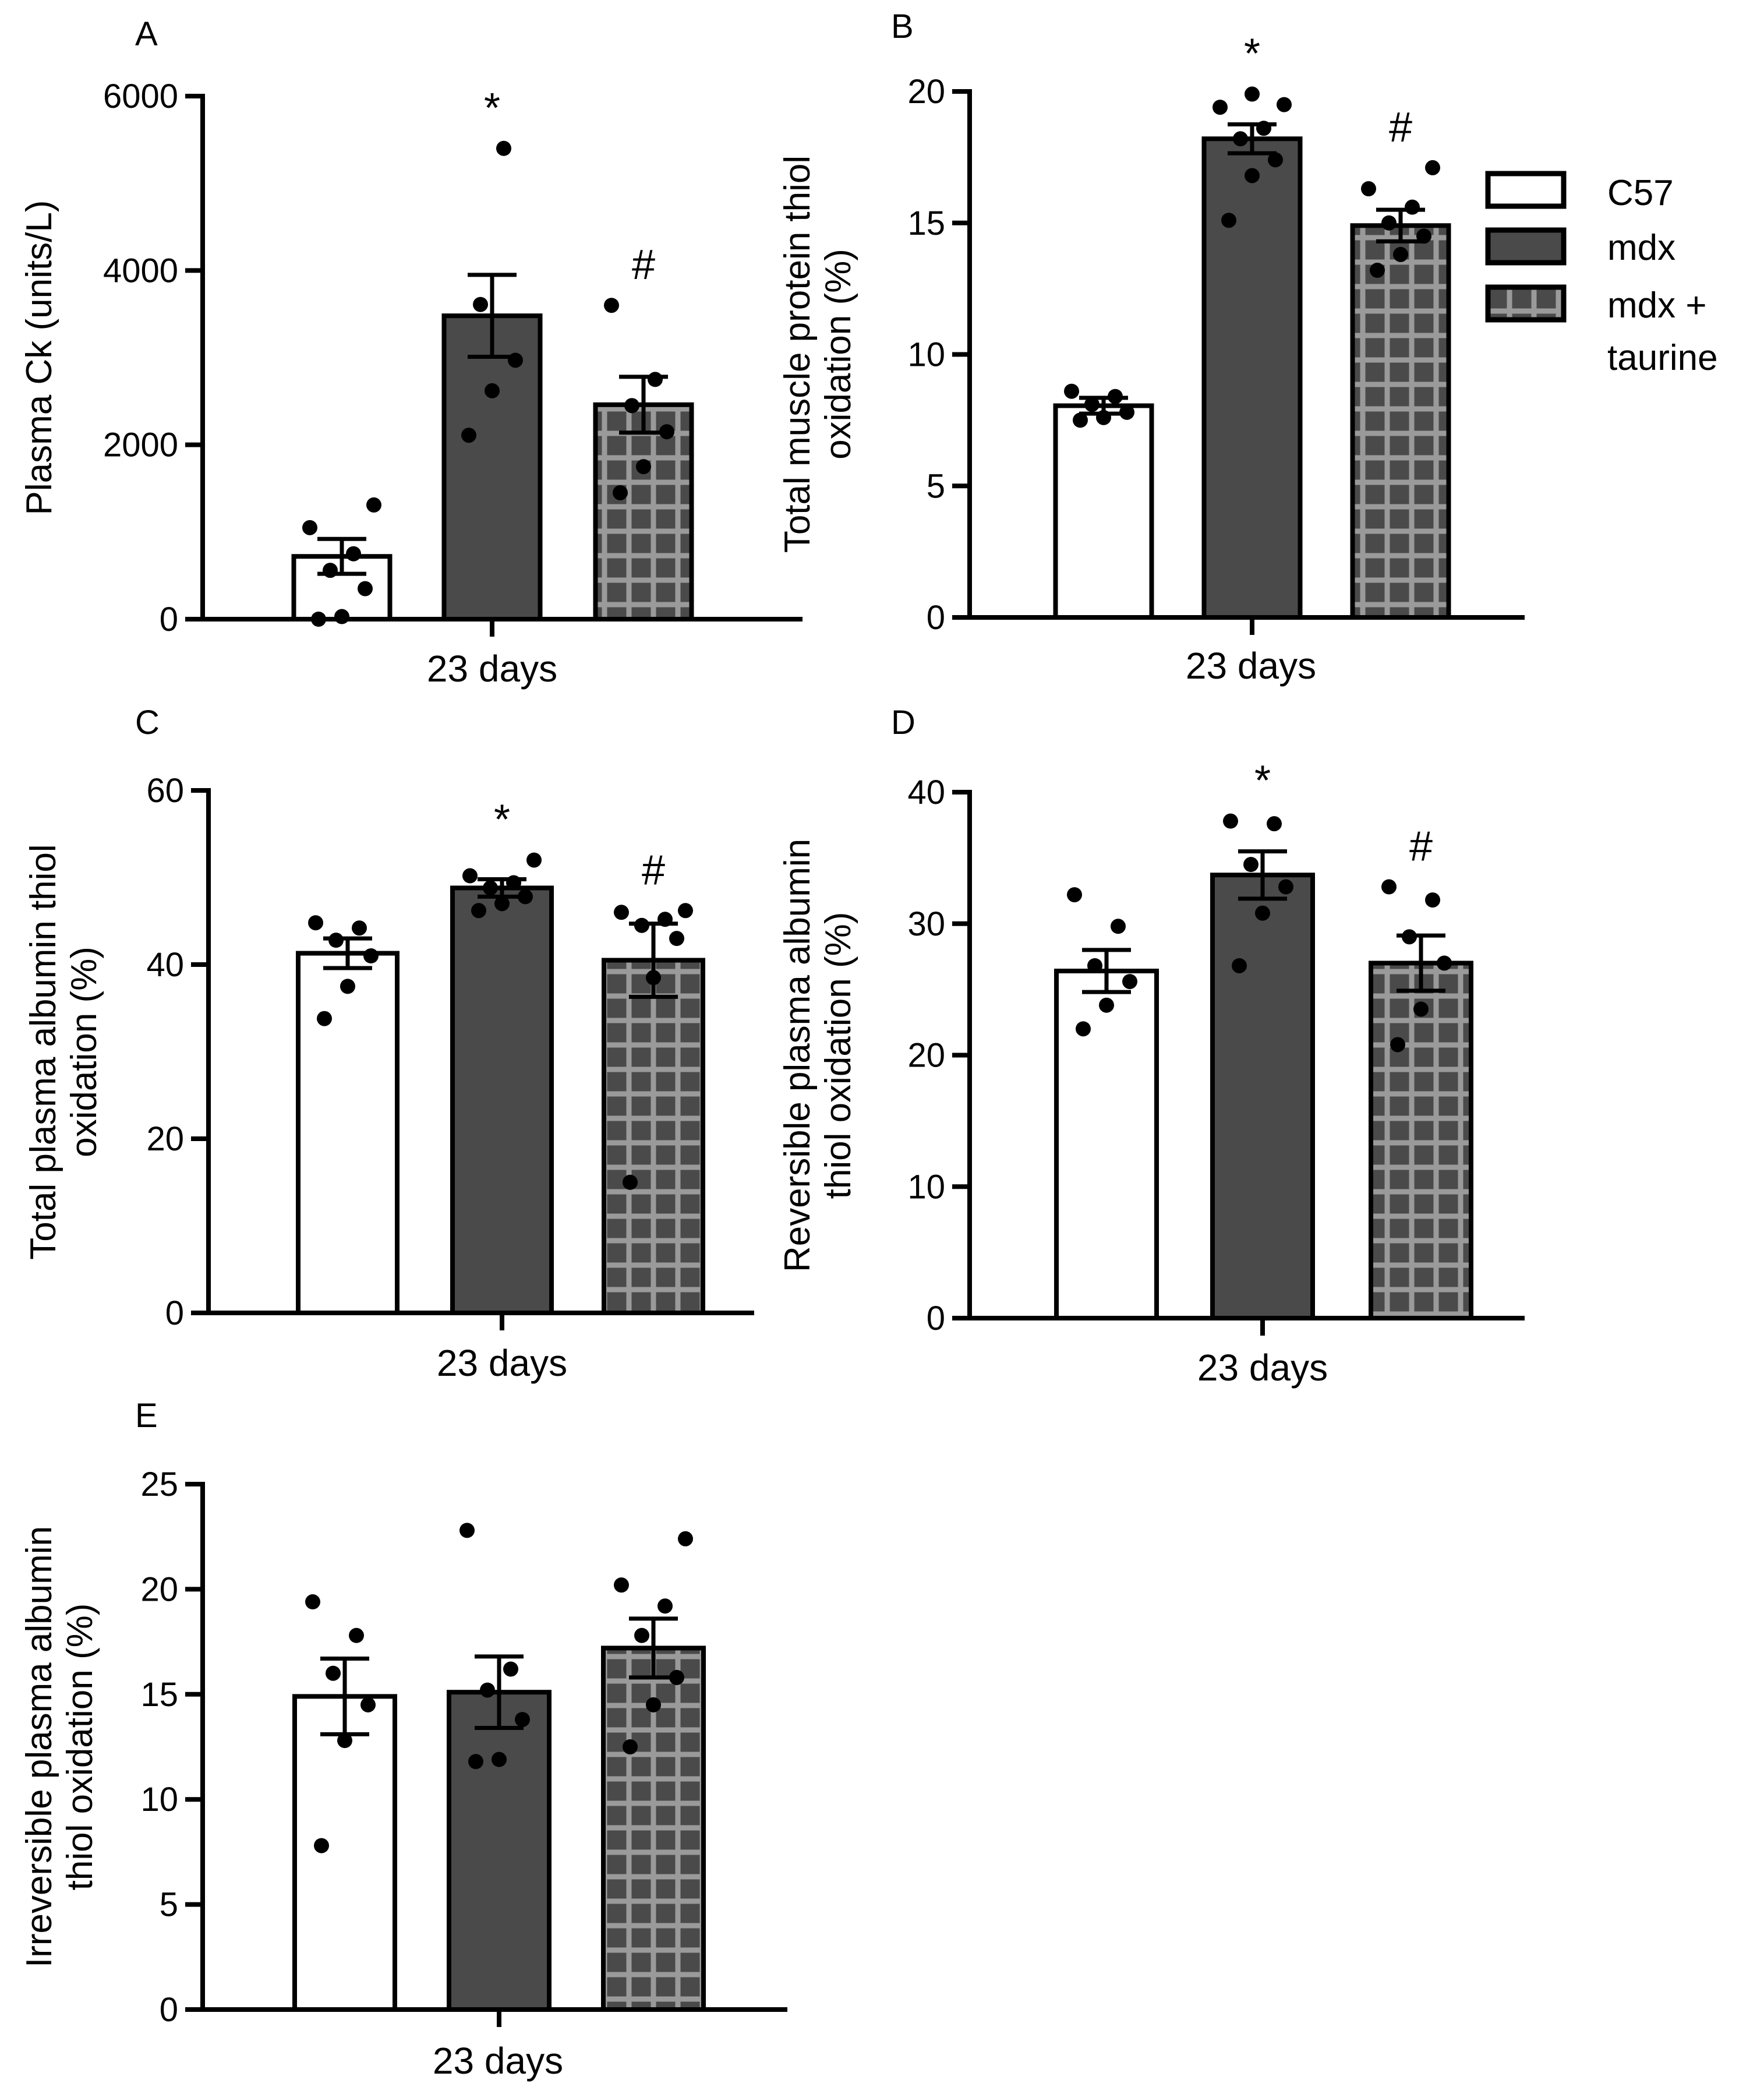 The image size is (1764, 2094). I want to click on panel-a-y-tick-label-2000: 2000, so click(140, 445).